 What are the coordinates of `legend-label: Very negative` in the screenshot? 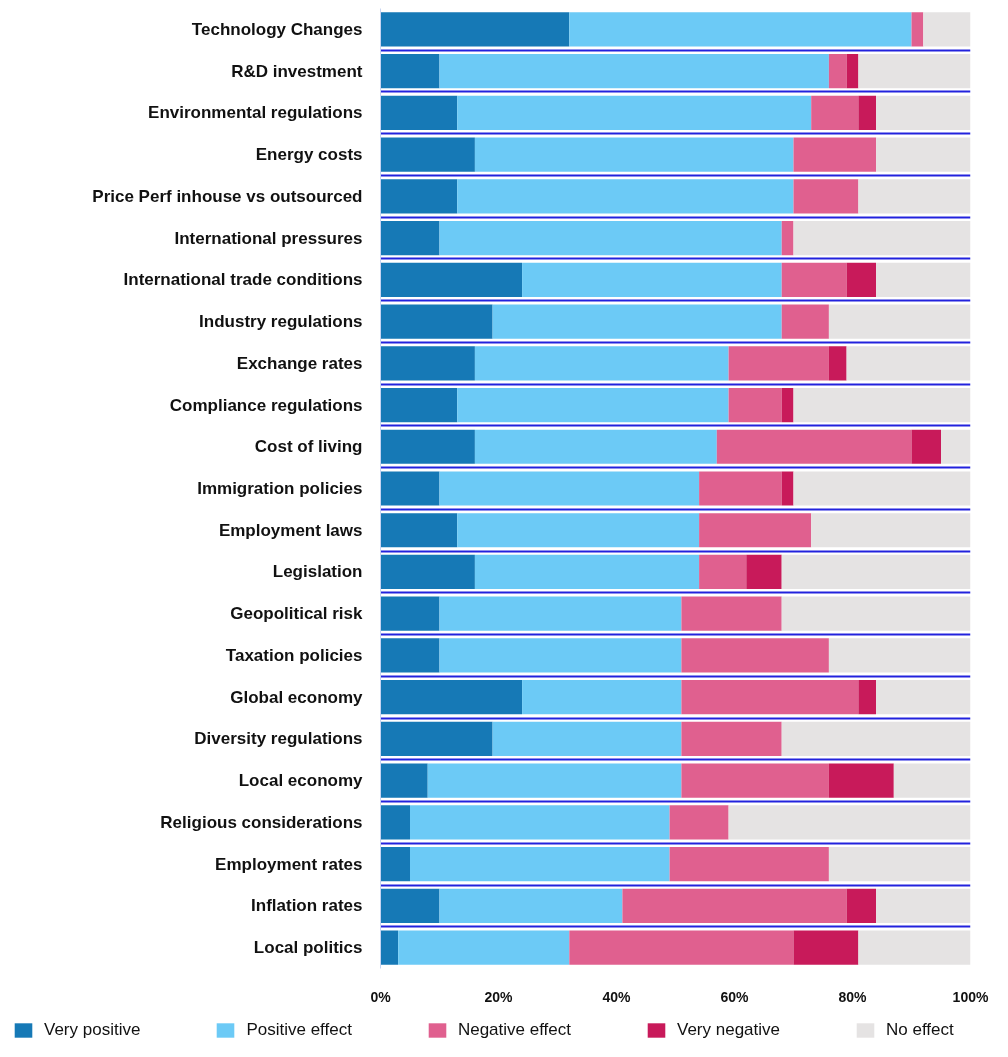 It's located at (729, 1030).